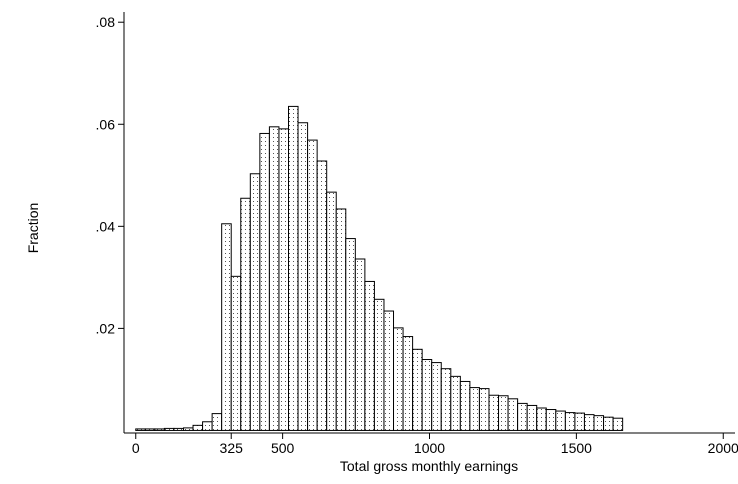 The image size is (738, 484). I want to click on y-tick-label: .02, so click(106, 328).